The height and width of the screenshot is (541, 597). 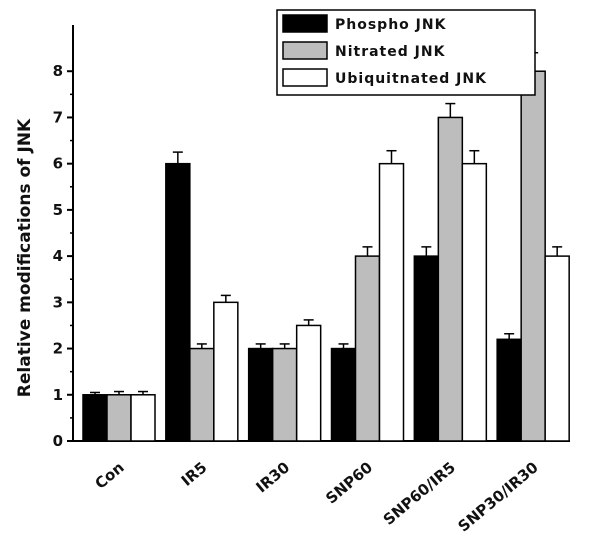 What do you see at coordinates (509, 390) in the screenshot?
I see `bar-phospho-jnk-snp30-ir30` at bounding box center [509, 390].